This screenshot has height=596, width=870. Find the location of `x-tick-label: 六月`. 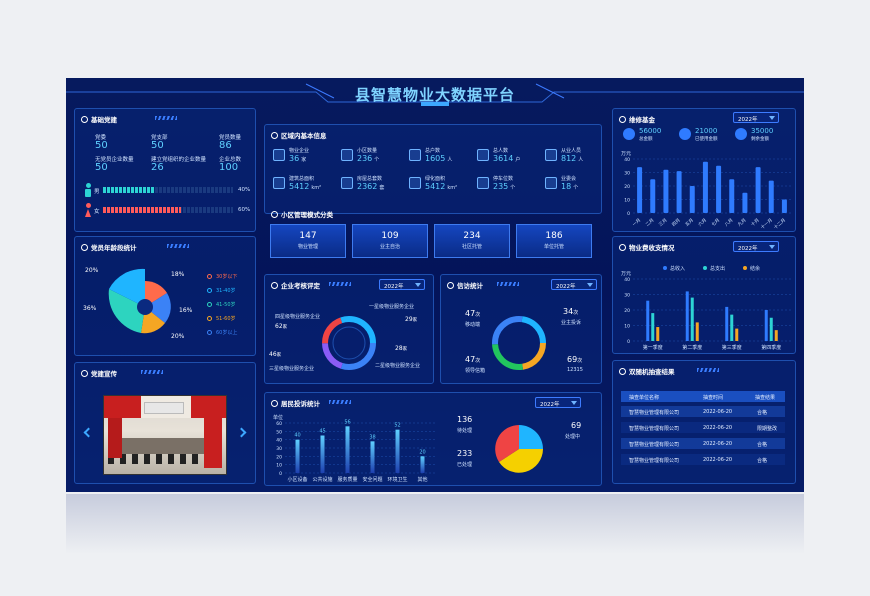

x-tick-label: 六月 is located at coordinates (702, 222).